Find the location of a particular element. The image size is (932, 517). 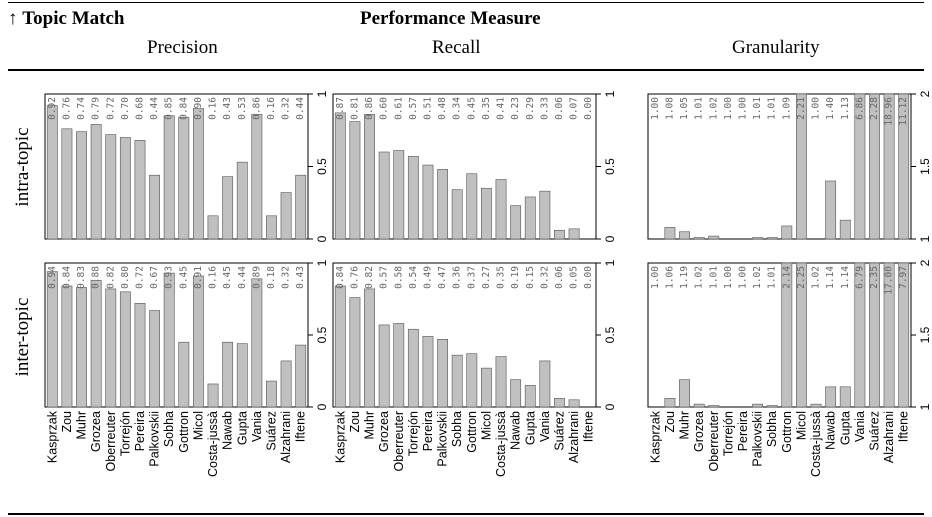

panel-1-1-category-label-2: Muhr is located at coordinates (370, 425).